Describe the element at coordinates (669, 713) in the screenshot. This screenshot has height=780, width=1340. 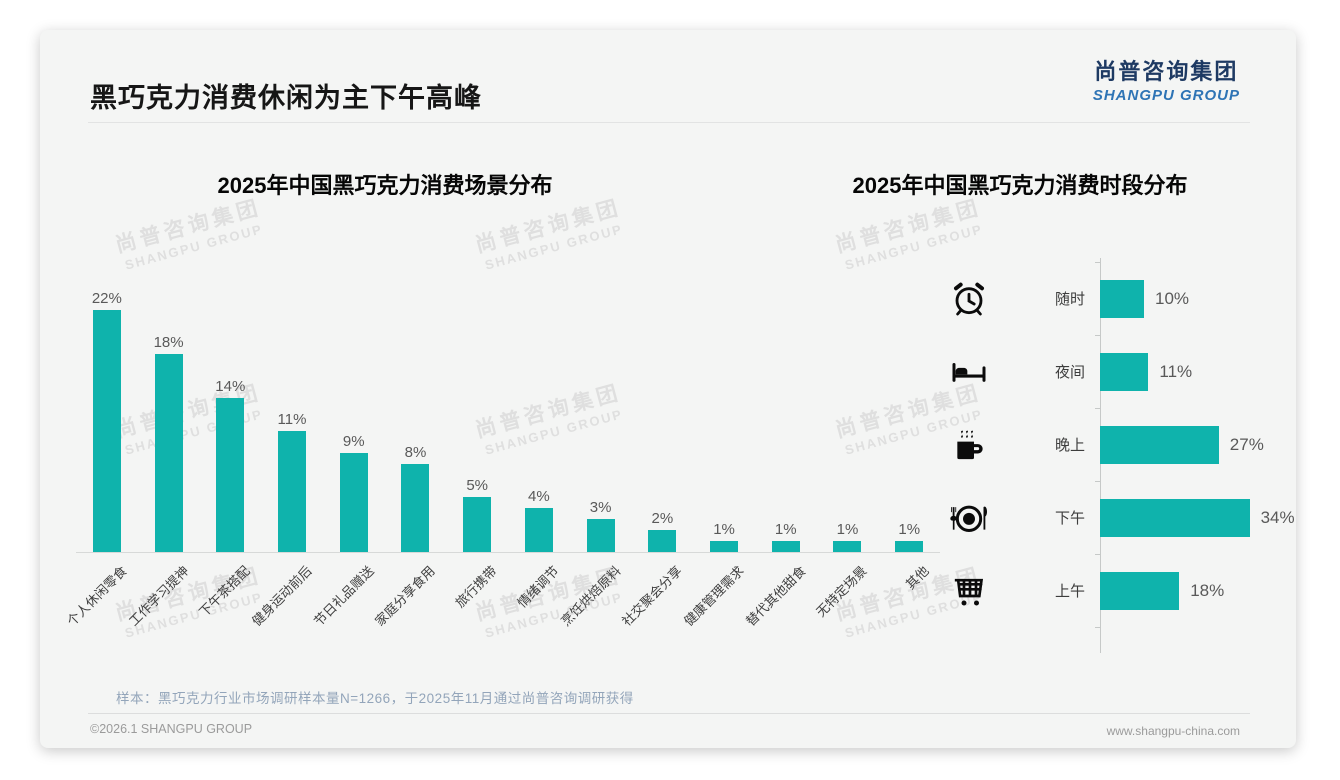
I see `footer-divider` at that location.